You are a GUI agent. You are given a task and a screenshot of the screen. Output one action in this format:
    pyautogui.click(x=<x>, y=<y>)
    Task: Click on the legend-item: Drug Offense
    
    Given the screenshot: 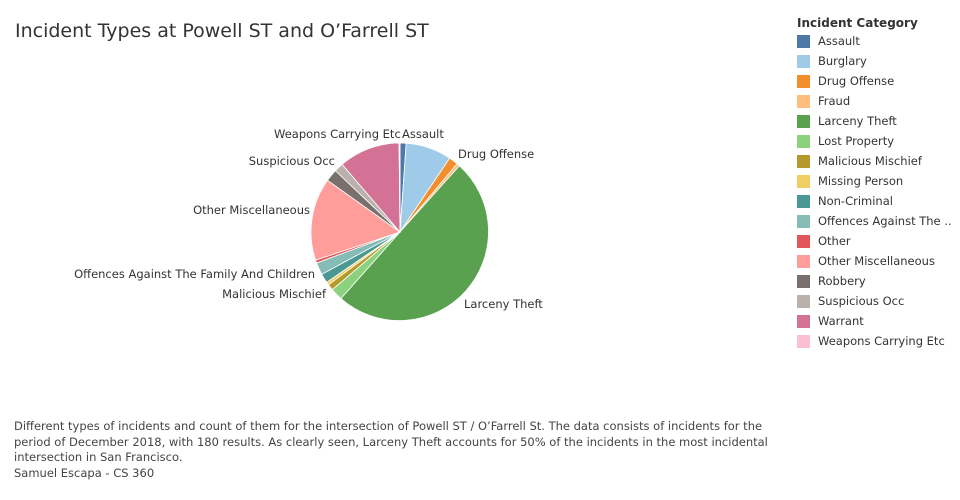 What is the action you would take?
    pyautogui.click(x=877, y=81)
    